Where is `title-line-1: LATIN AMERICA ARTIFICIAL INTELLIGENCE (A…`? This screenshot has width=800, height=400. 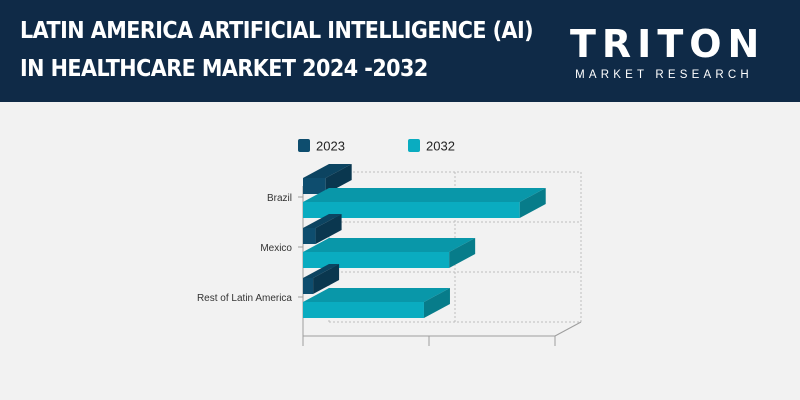 title-line-1: LATIN AMERICA ARTIFICIAL INTELLIGENCE (A… is located at coordinates (277, 31).